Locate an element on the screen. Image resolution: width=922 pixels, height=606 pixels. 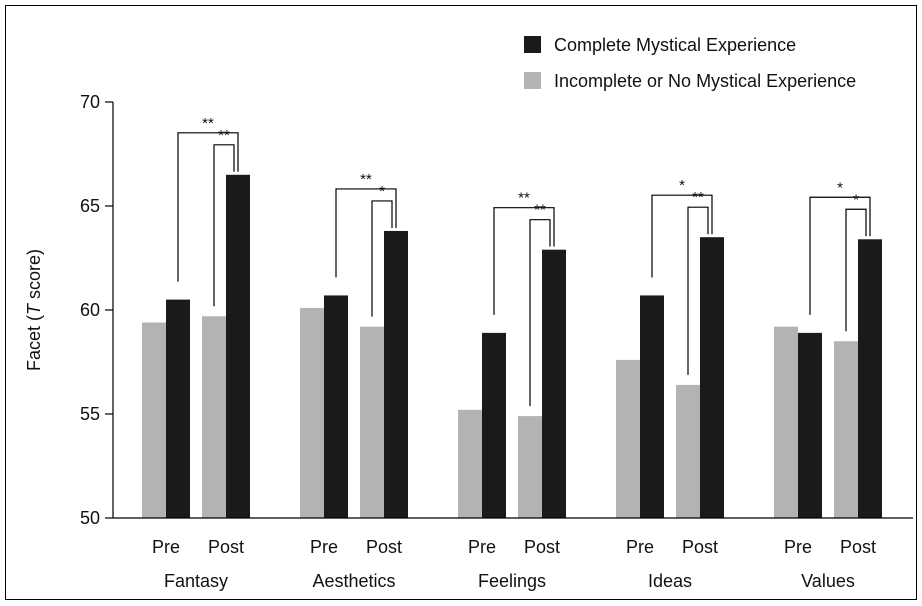
bar-aesthetics-post-incomplete is located at coordinates (372, 422).